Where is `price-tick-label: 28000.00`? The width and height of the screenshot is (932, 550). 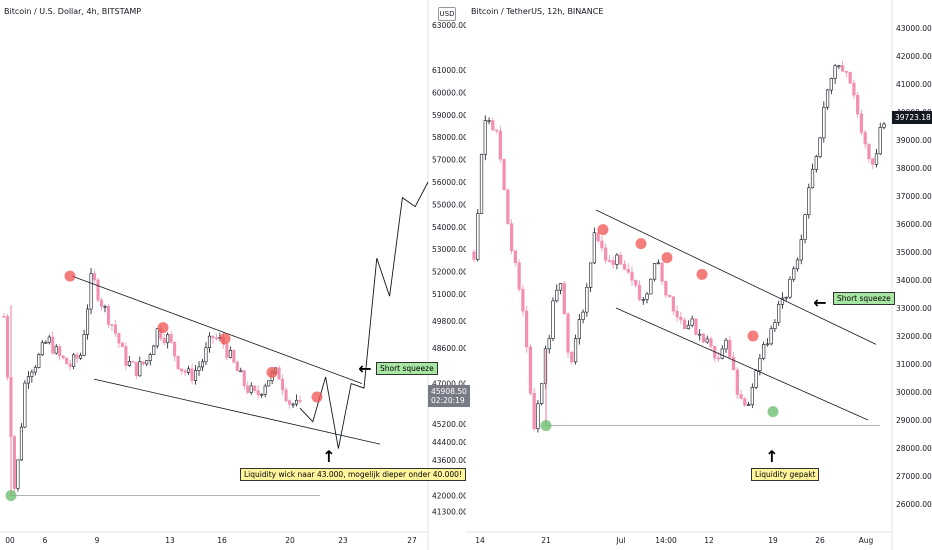
price-tick-label: 28000.00 is located at coordinates (914, 448).